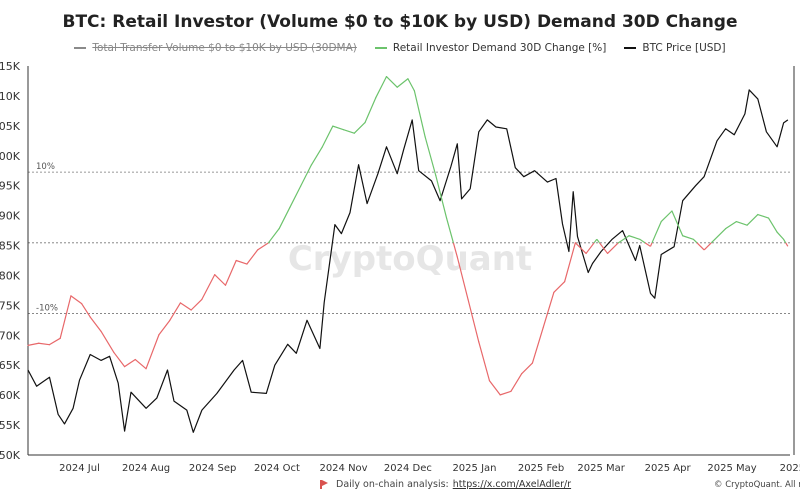 The height and width of the screenshot is (500, 800). I want to click on y-tick-label: 75K, so click(10, 305).